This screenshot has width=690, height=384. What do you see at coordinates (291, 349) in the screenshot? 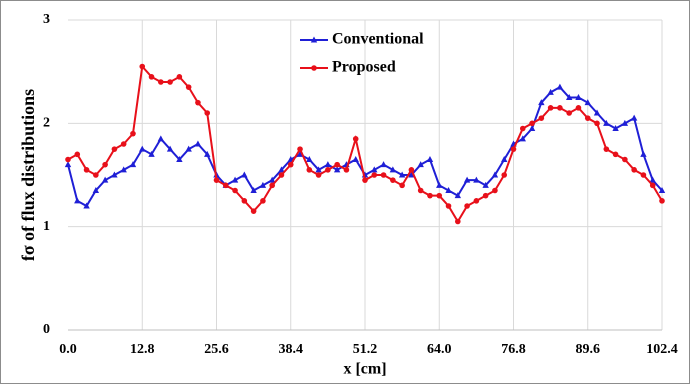
I see `x-tick-label: 38.4` at bounding box center [291, 349].